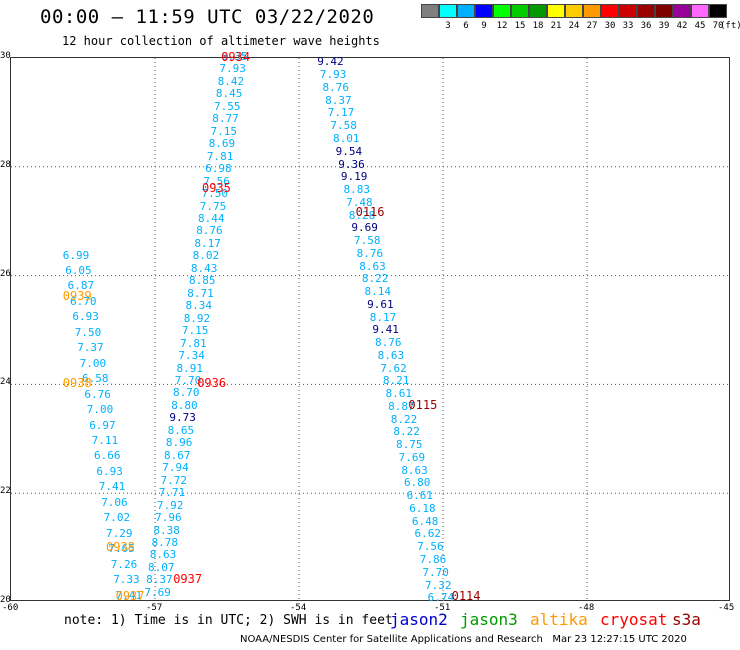 Image resolution: width=740 pixels, height=650 pixels. Describe the element at coordinates (520, 26) in the screenshot. I see `scale-label: 15` at that location.